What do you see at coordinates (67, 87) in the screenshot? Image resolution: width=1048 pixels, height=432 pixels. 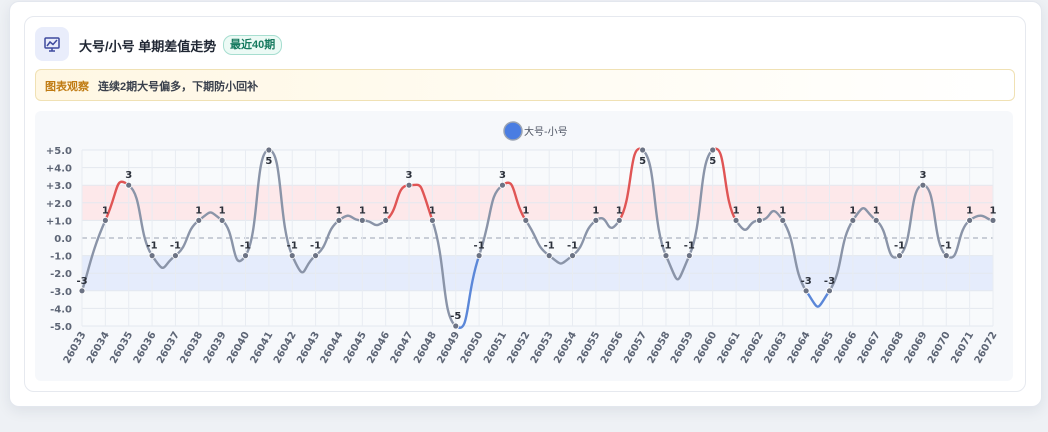 I see `observation-tag: 图表观察` at bounding box center [67, 87].